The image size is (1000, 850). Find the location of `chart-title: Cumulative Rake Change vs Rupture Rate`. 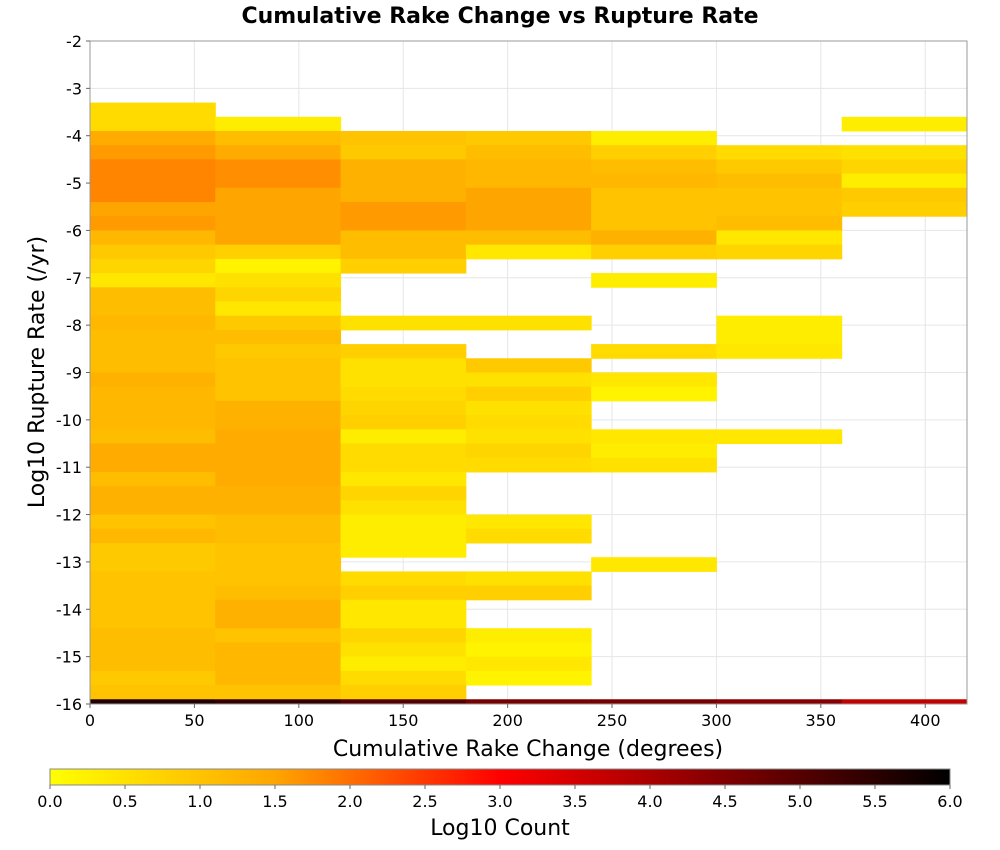

chart-title: Cumulative Rake Change vs Rupture Rate is located at coordinates (499, 16).